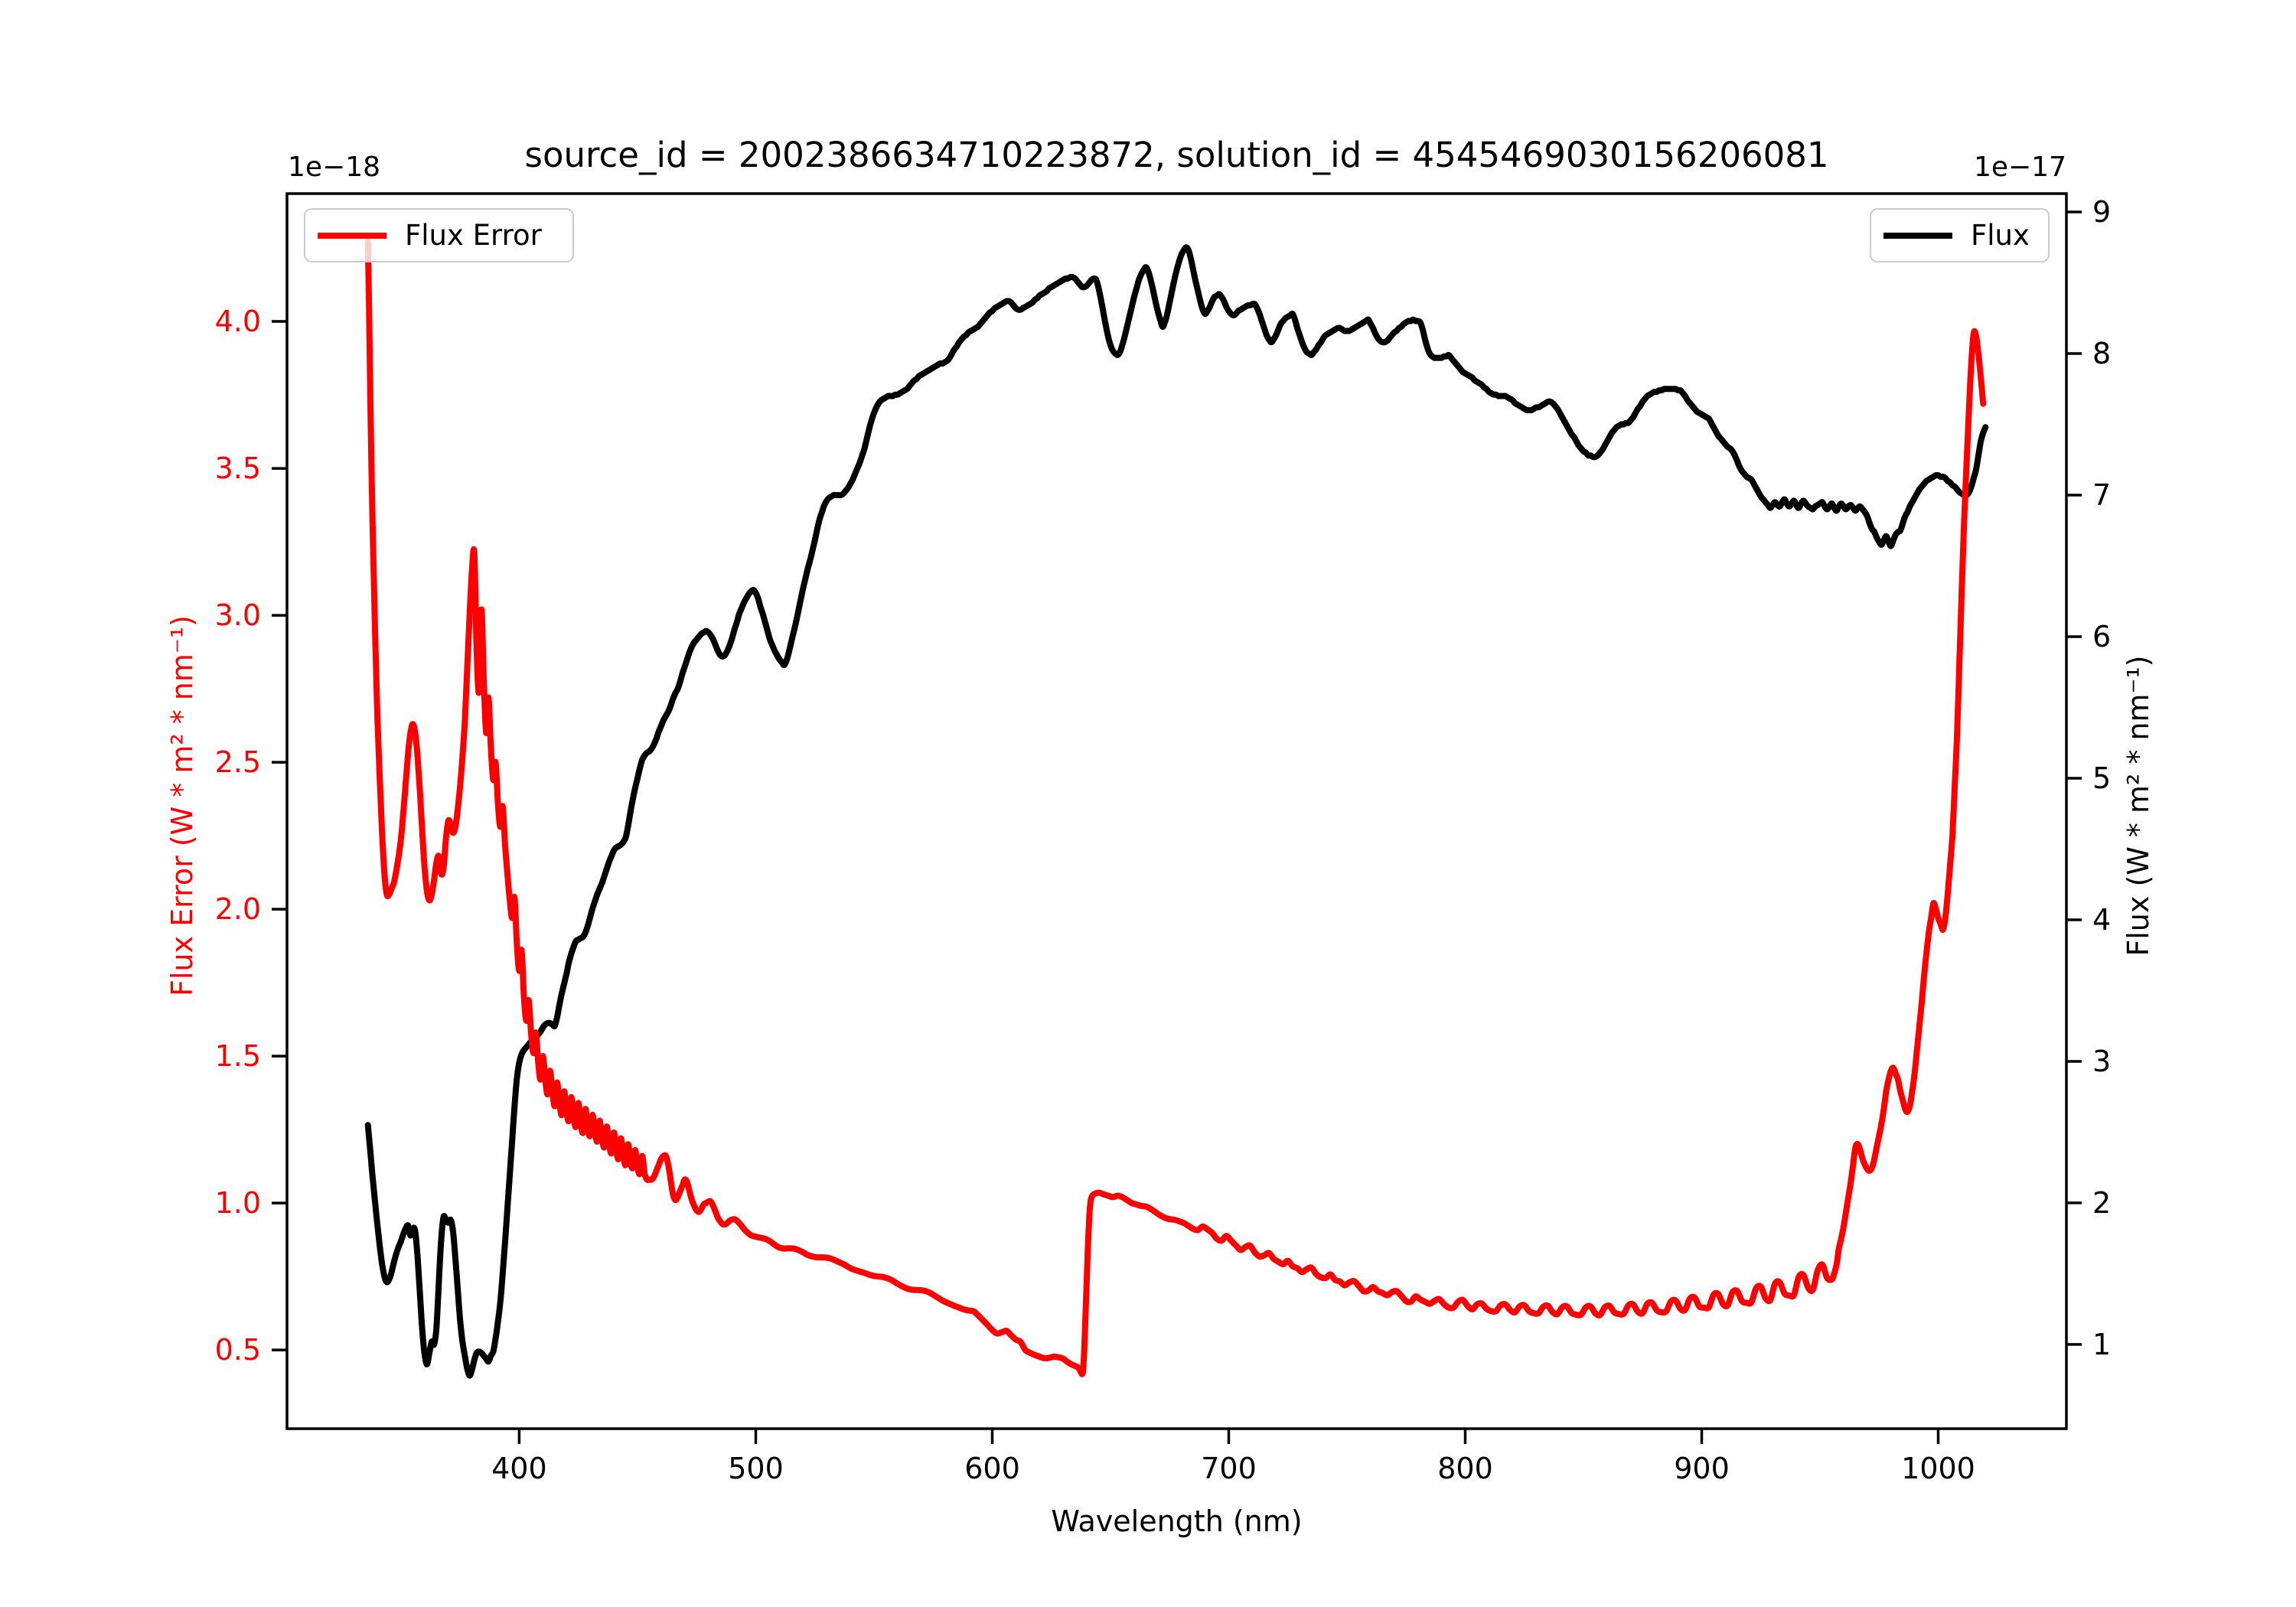 This screenshot has height=1607, width=2296. Describe the element at coordinates (2088, 778) in the screenshot. I see `right-y-axis: 1 2 3 4 5 6 7 8 9` at that location.